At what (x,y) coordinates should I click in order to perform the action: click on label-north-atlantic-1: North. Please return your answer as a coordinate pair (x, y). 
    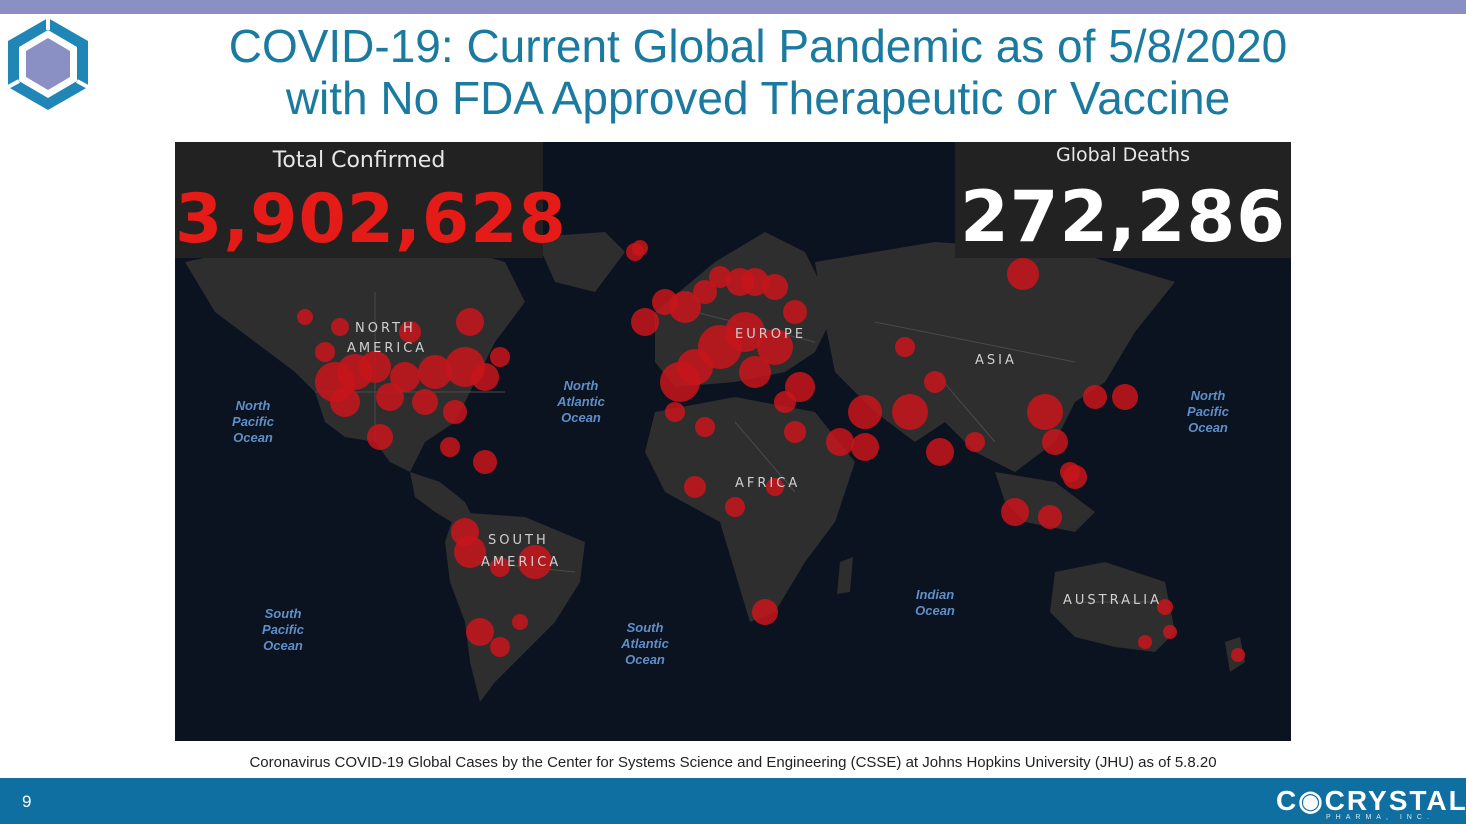
    Looking at the image, I should click on (581, 385).